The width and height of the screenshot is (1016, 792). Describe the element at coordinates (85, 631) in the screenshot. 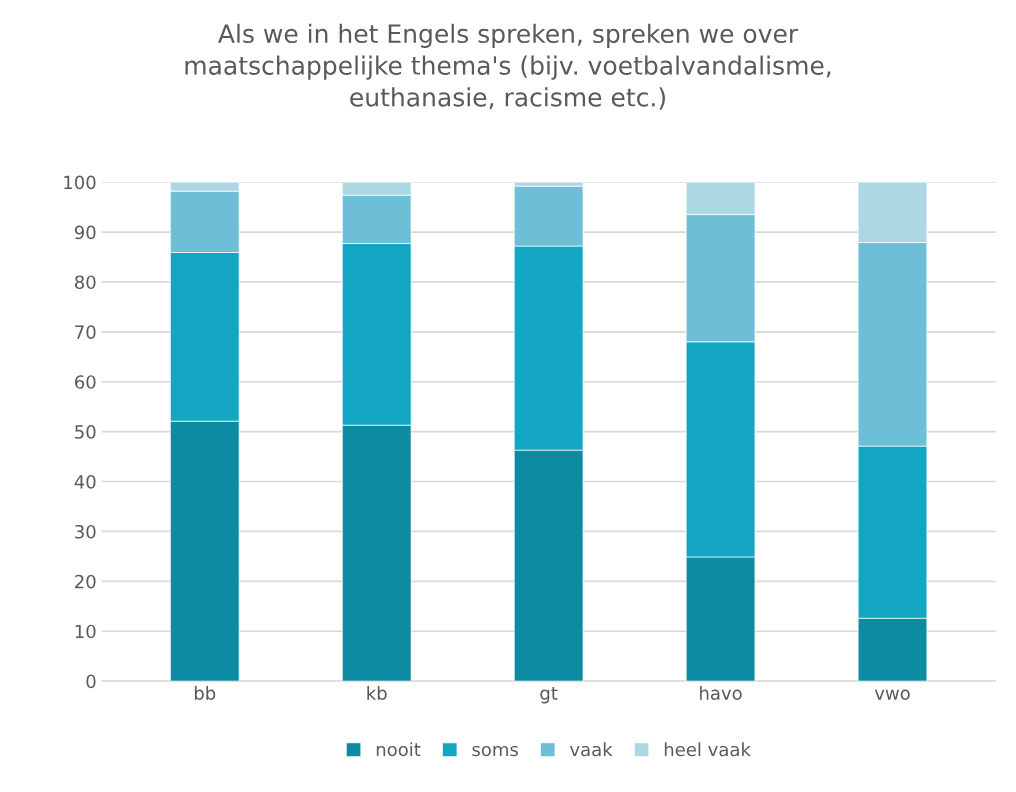

I see `y-tick-label: 10` at that location.